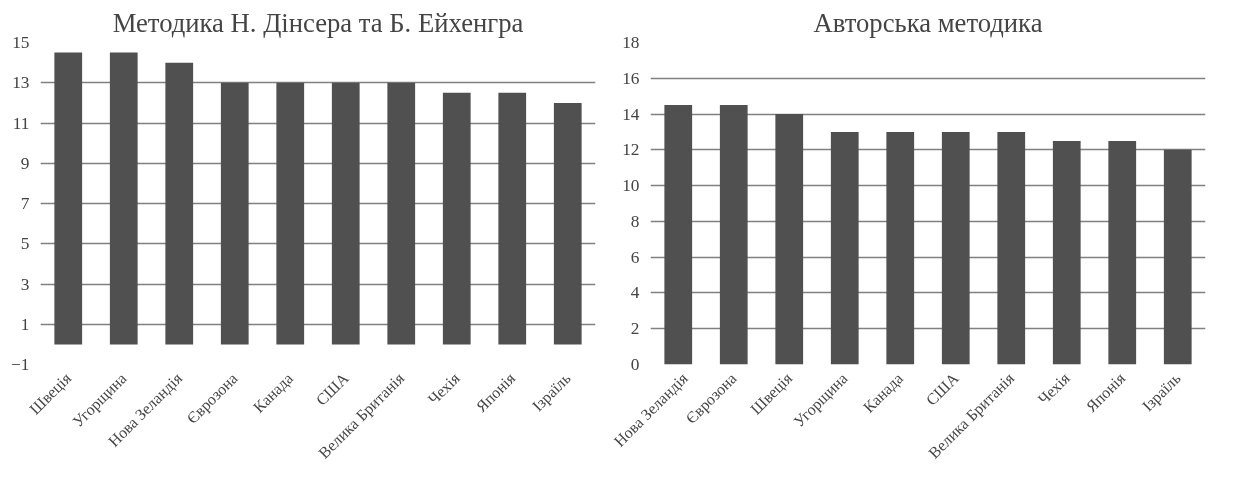 The width and height of the screenshot is (1240, 478). I want to click on y-tick-label: 16, so click(631, 78).